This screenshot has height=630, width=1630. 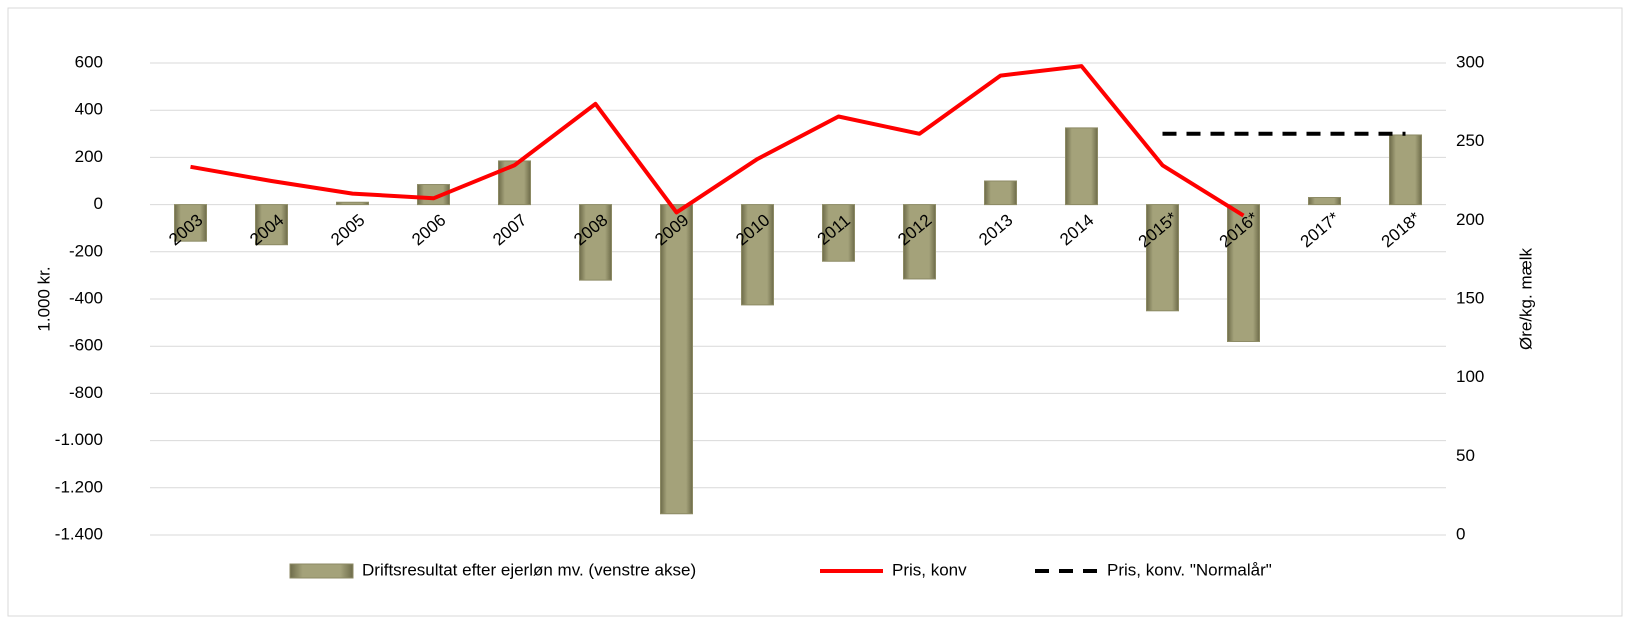 I want to click on y-tick-label: -1.000, so click(x=79, y=439).